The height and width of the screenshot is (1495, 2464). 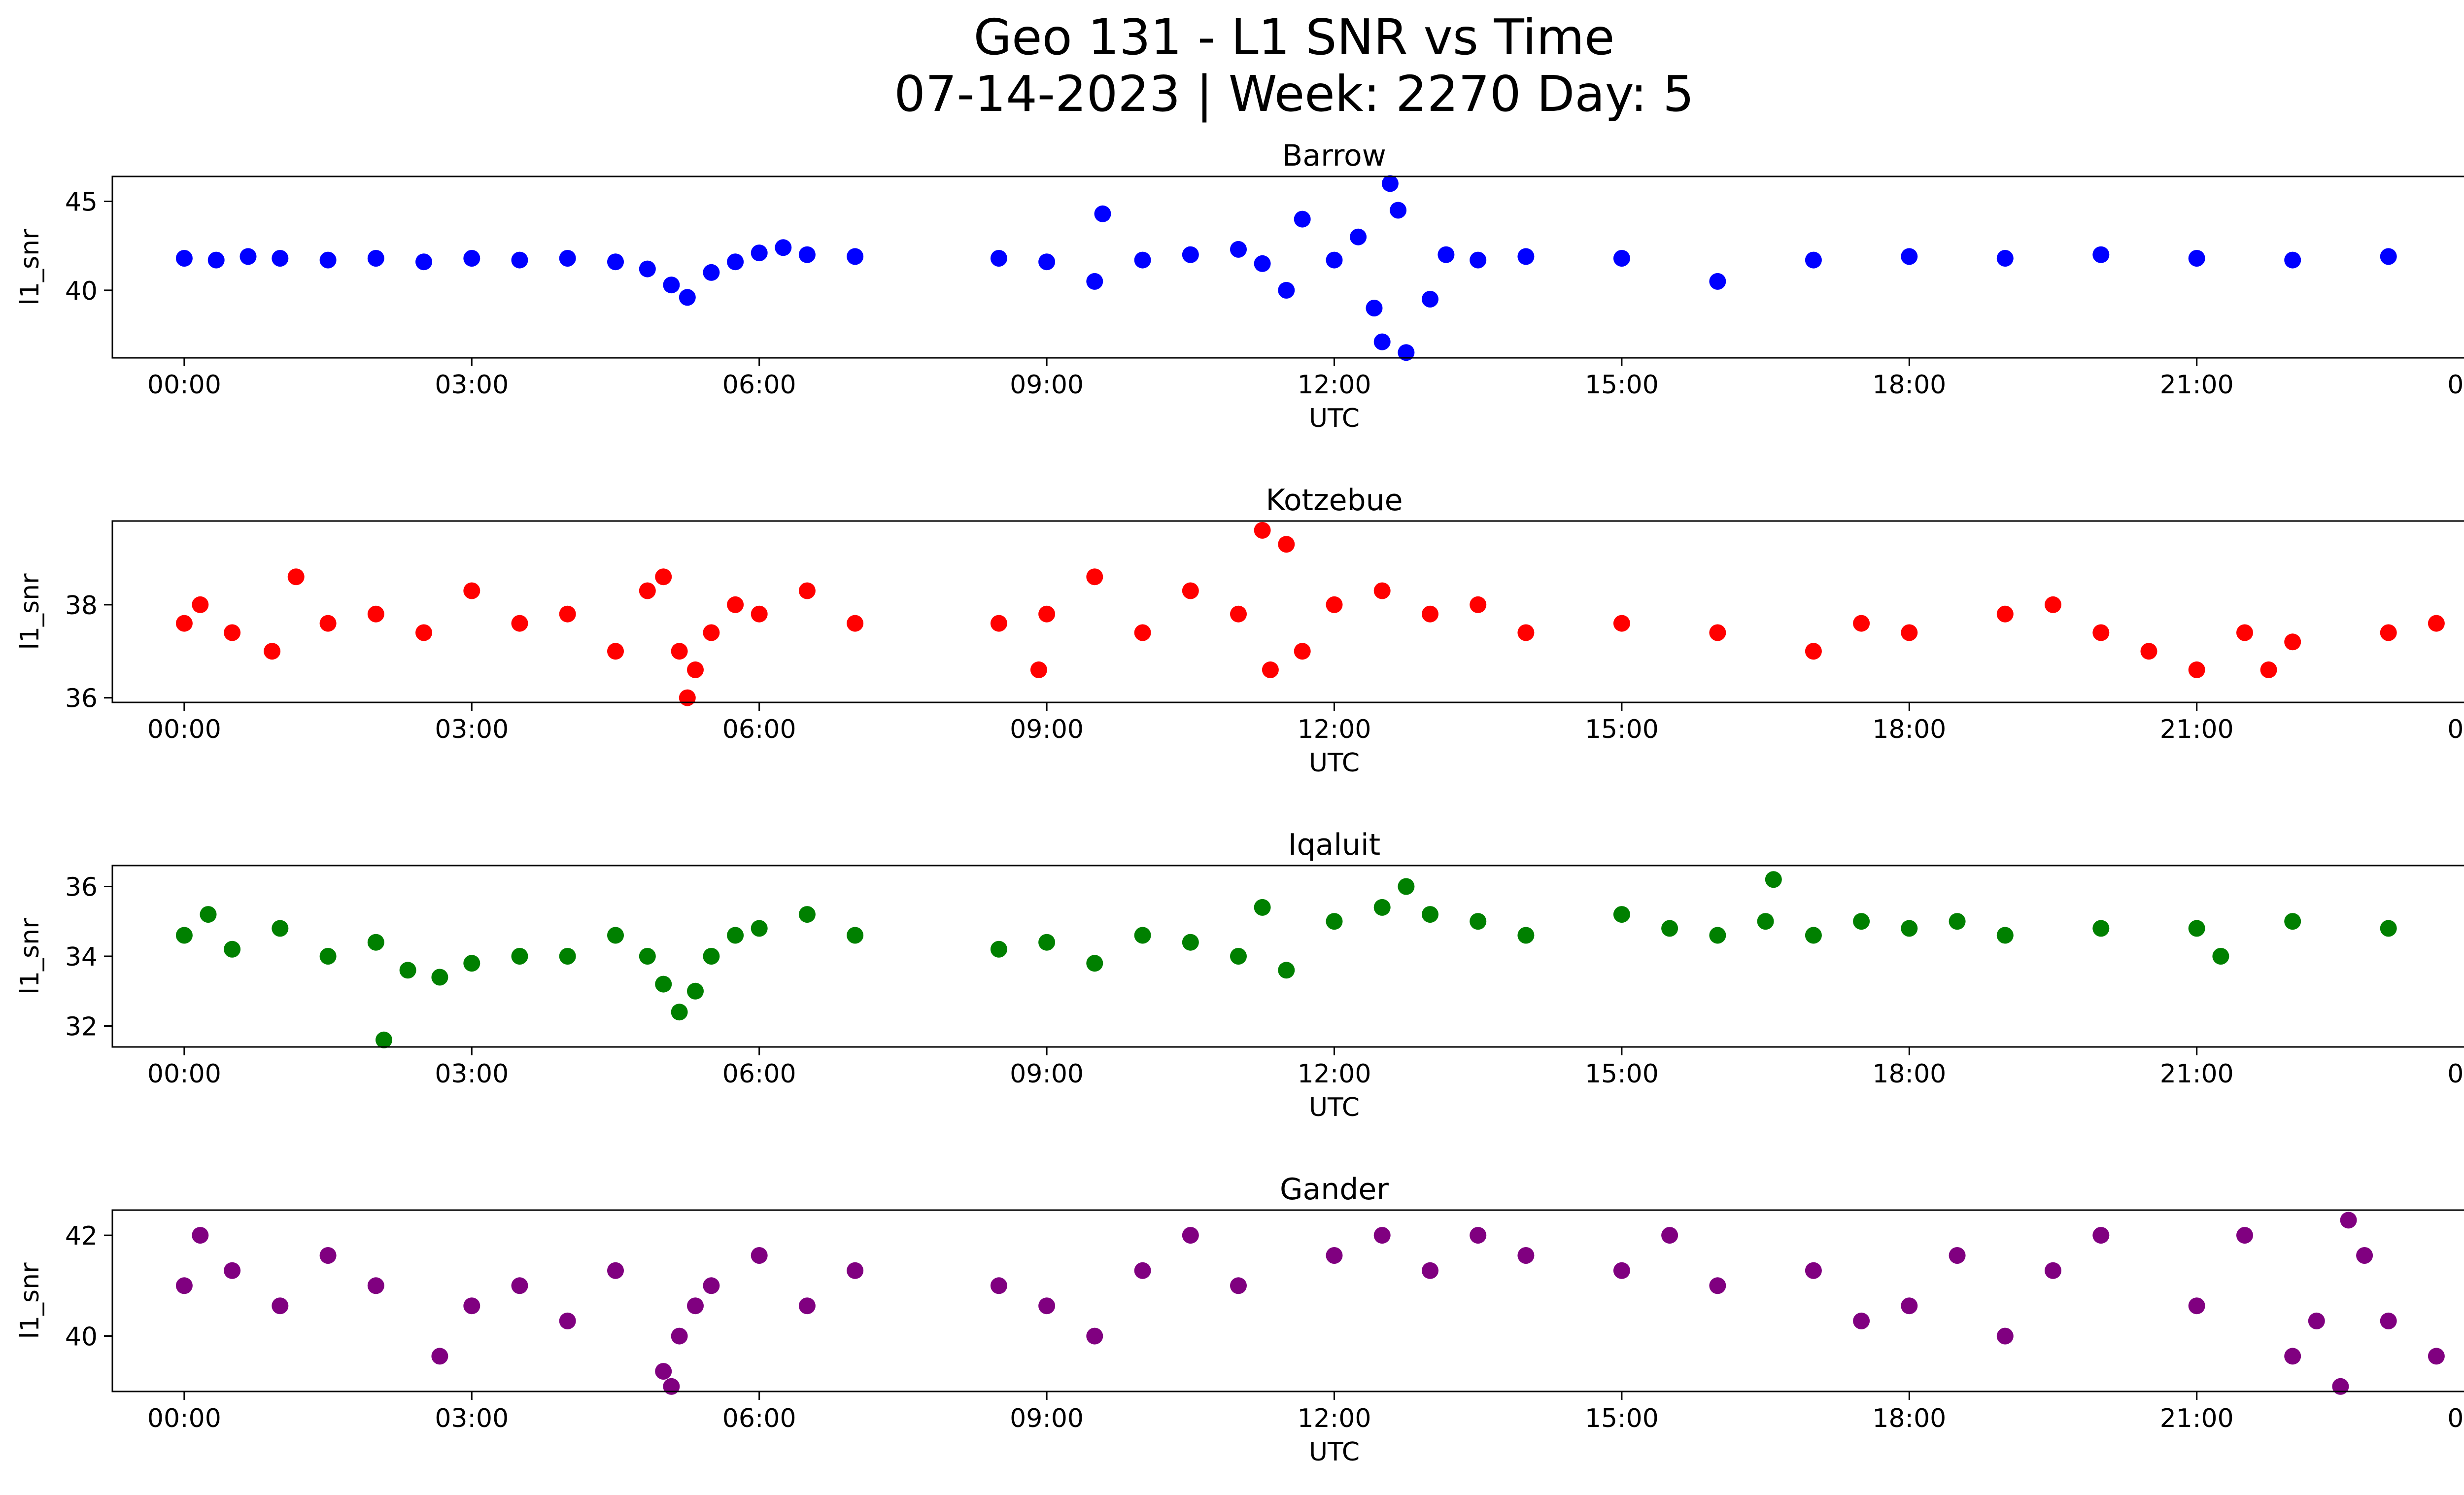 What do you see at coordinates (1286, 268) in the screenshot?
I see `data-points-barrow` at bounding box center [1286, 268].